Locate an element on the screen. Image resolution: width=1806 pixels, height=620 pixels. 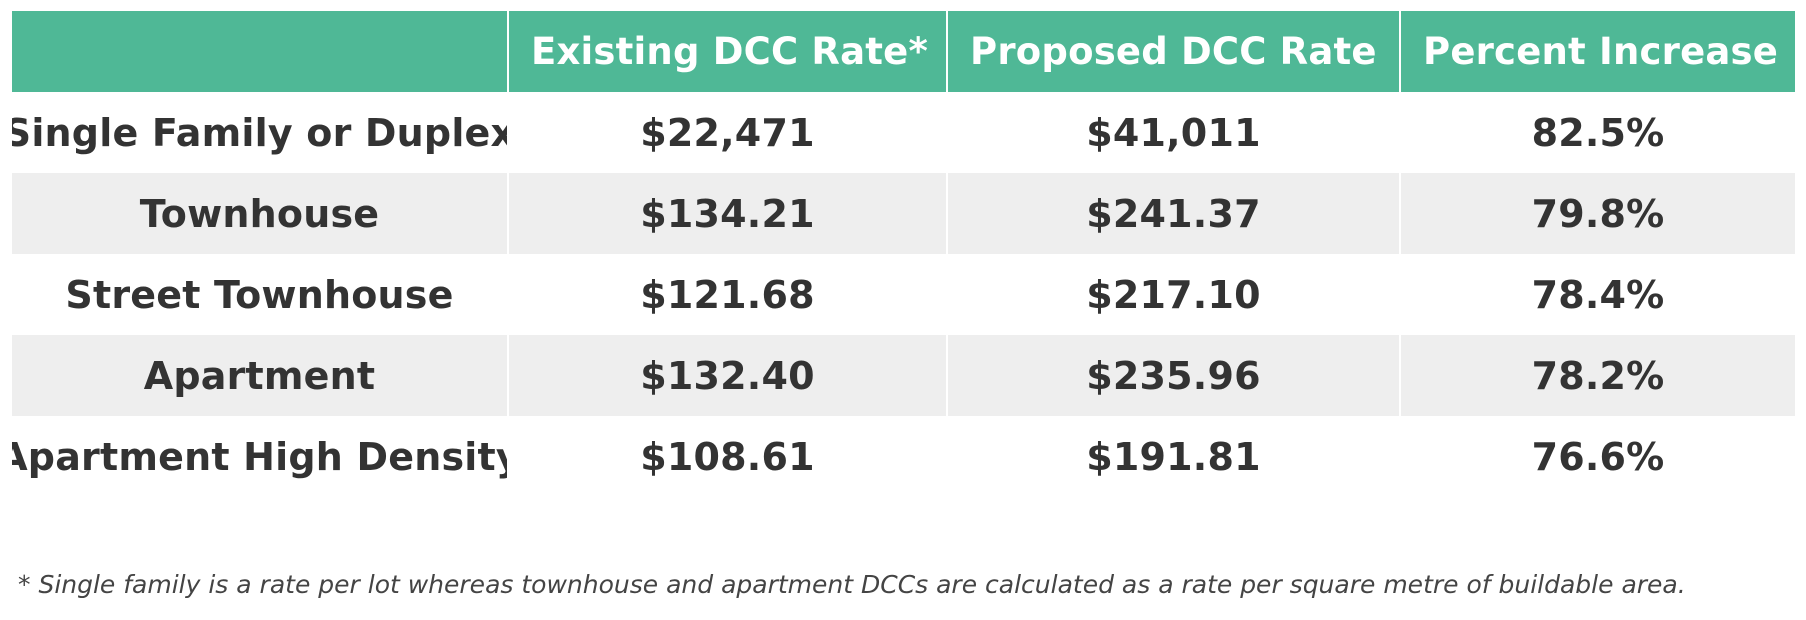
percent-increase-cell: 76.6% is located at coordinates (1598, 456).